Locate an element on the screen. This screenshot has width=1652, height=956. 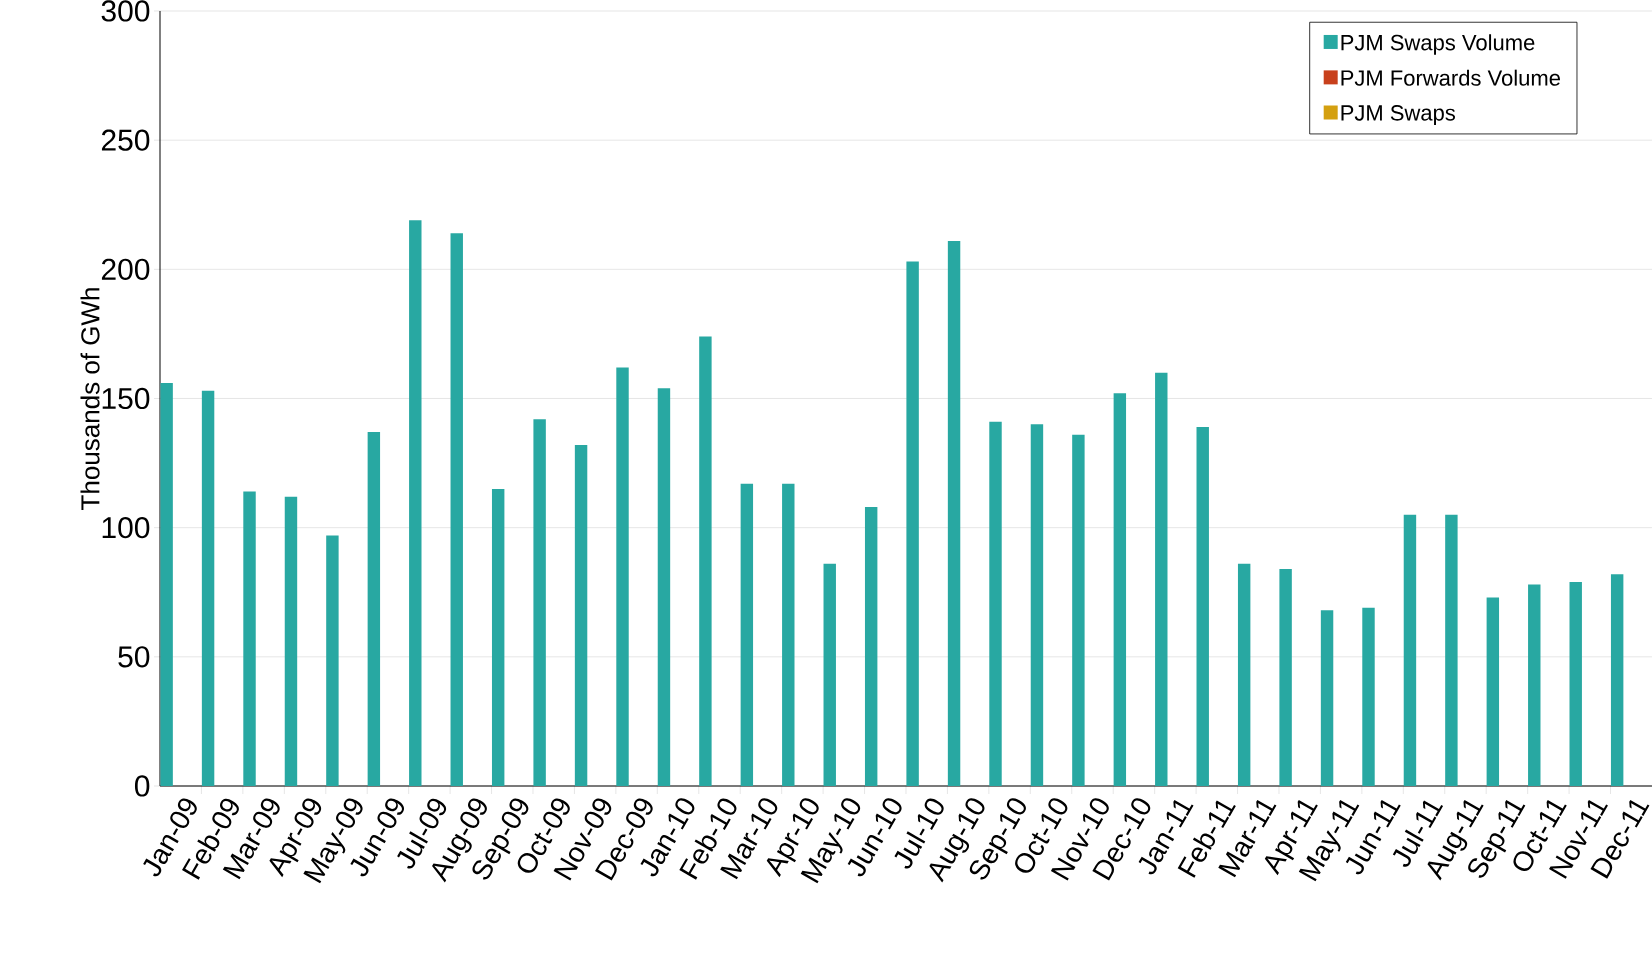
y-tick-label: 50 is located at coordinates (134, 657).